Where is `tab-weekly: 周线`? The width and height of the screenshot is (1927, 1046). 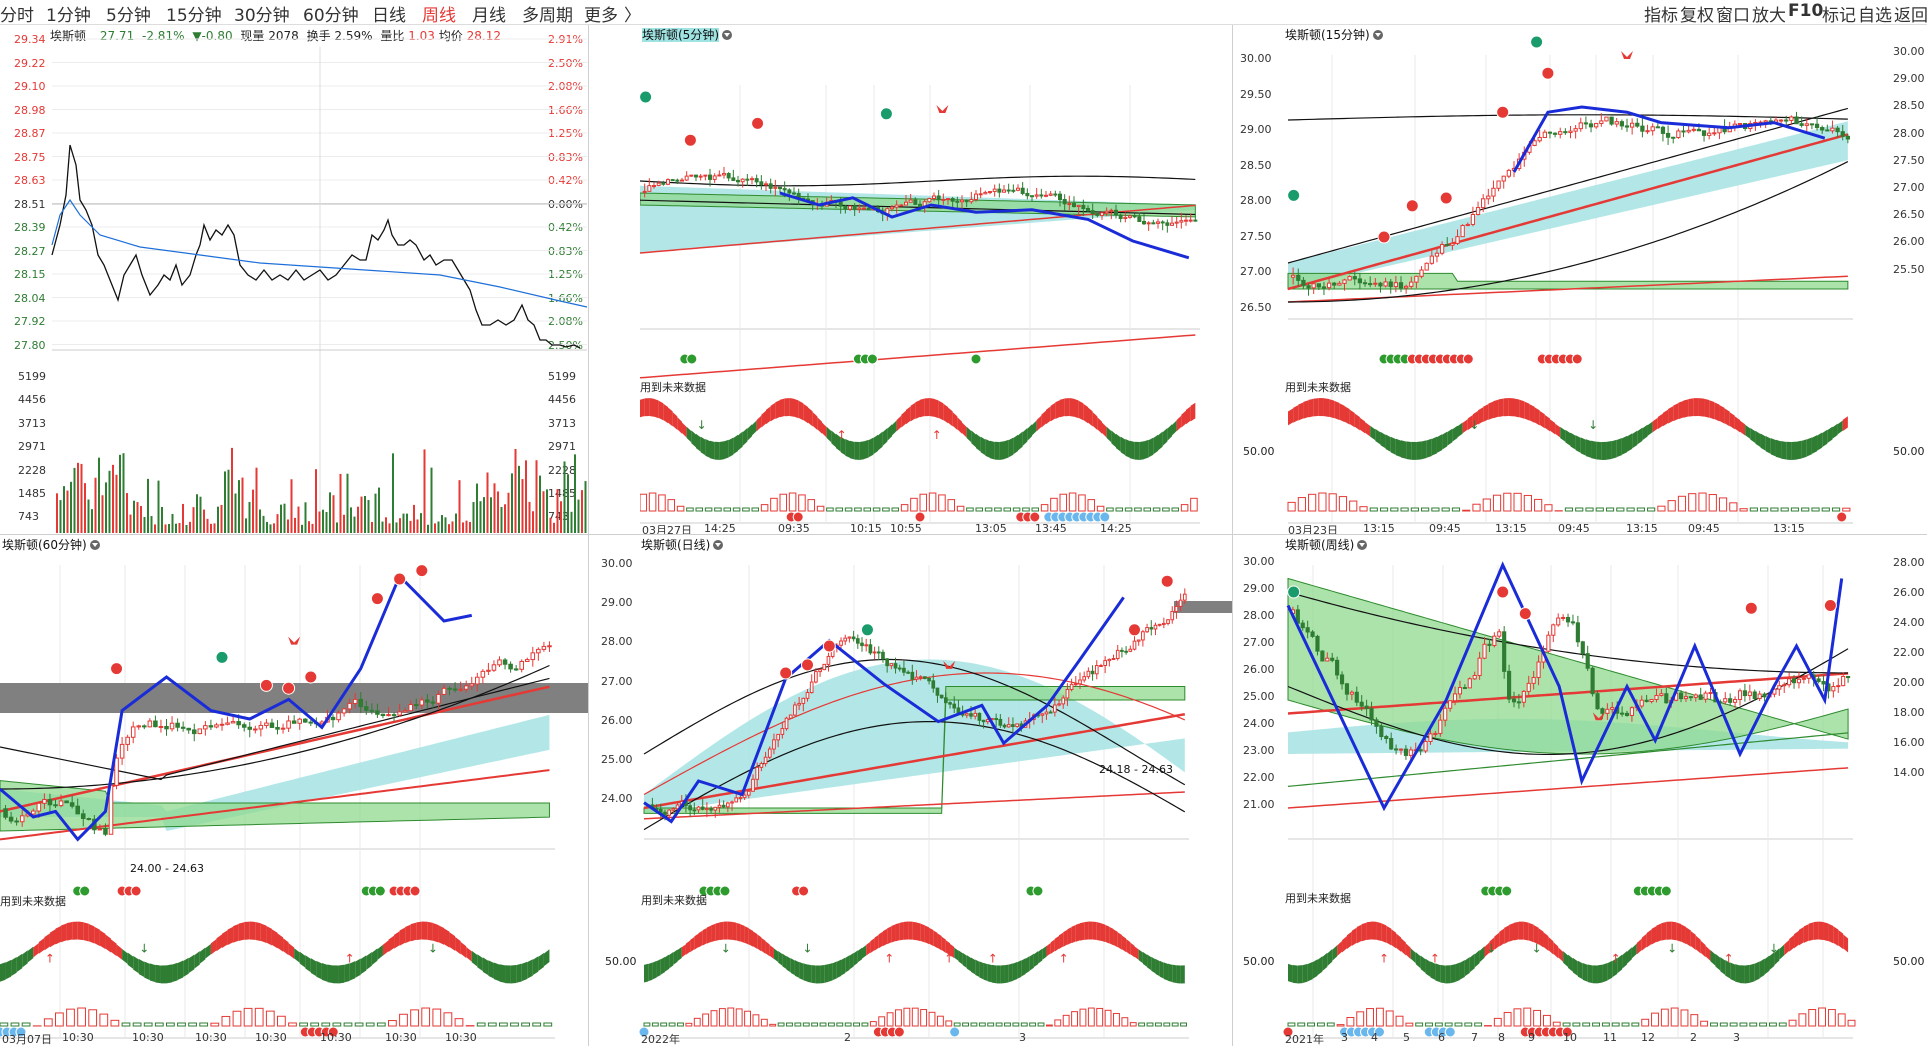
tab-weekly: 周线 is located at coordinates (439, 16).